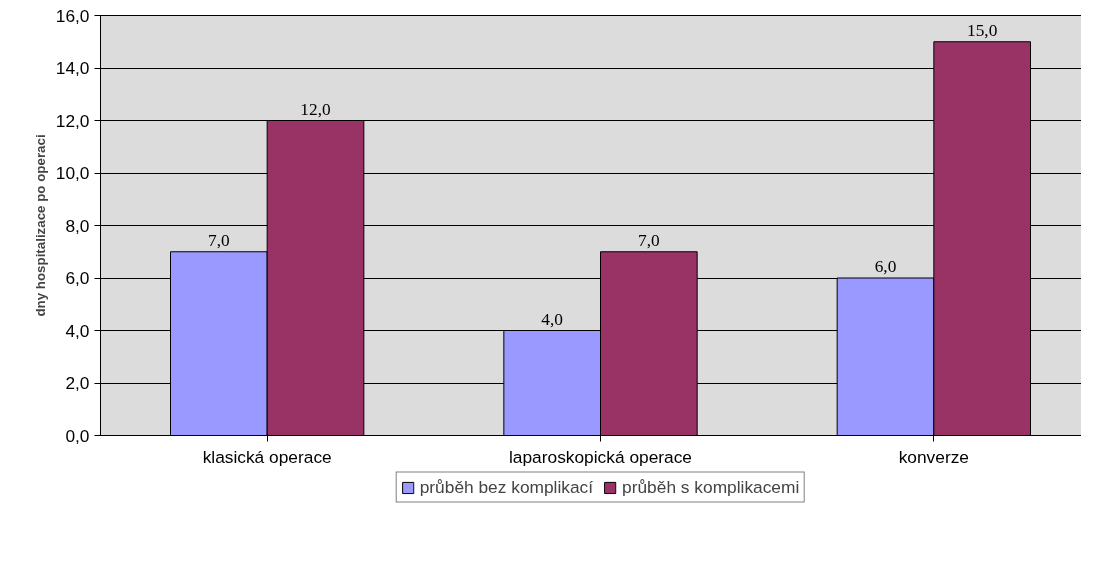  I want to click on legend-label: průběh bez komplikací, so click(506, 487).